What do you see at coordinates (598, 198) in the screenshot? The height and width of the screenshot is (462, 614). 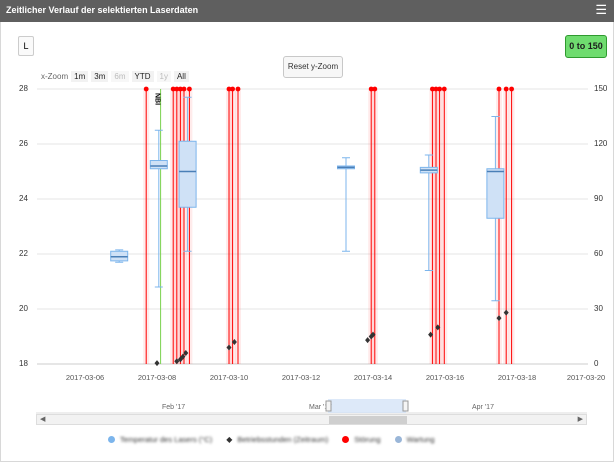 I see `y-right-tick-label: 90` at bounding box center [598, 198].